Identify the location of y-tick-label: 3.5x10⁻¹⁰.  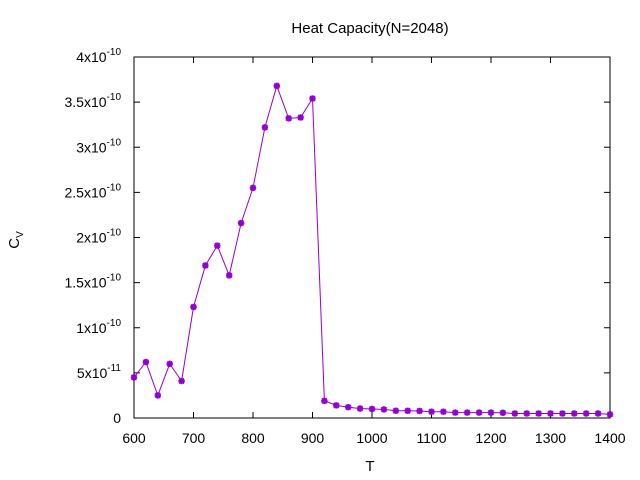
(93, 101).